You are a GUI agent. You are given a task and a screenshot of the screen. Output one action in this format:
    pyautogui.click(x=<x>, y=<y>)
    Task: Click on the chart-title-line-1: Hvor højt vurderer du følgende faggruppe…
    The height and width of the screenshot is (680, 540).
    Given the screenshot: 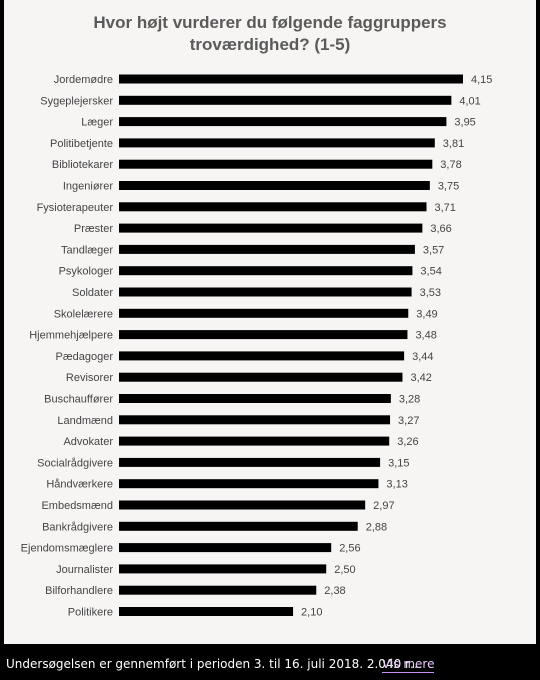 What is the action you would take?
    pyautogui.click(x=270, y=22)
    